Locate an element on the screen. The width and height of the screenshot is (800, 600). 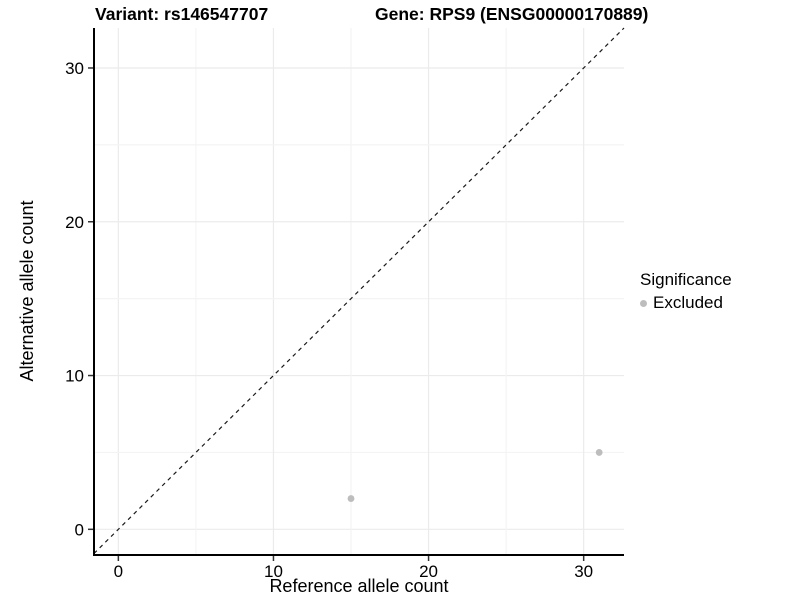
x-axis-title: Reference allele count is located at coordinates (358, 586).